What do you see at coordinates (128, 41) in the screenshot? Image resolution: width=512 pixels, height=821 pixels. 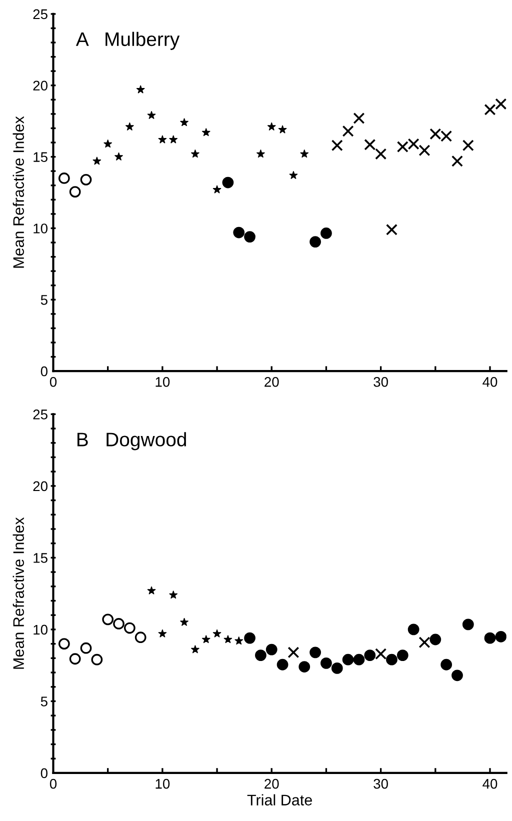 I see `text: A Mulberry` at bounding box center [128, 41].